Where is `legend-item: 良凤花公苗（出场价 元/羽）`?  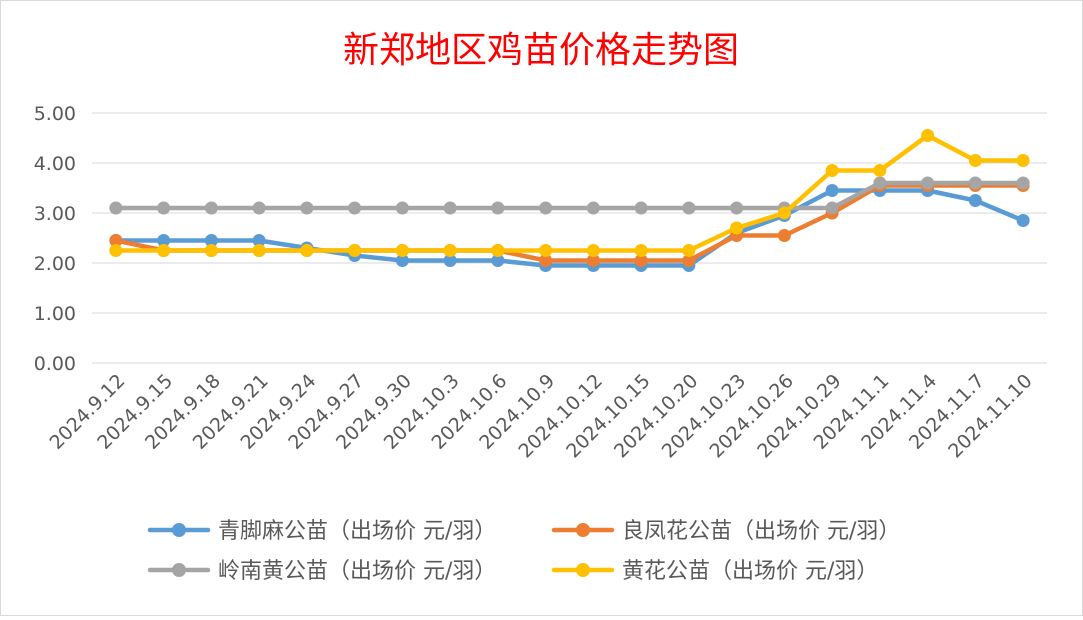 legend-item: 良凤花公苗（出场价 元/羽） is located at coordinates (725, 531).